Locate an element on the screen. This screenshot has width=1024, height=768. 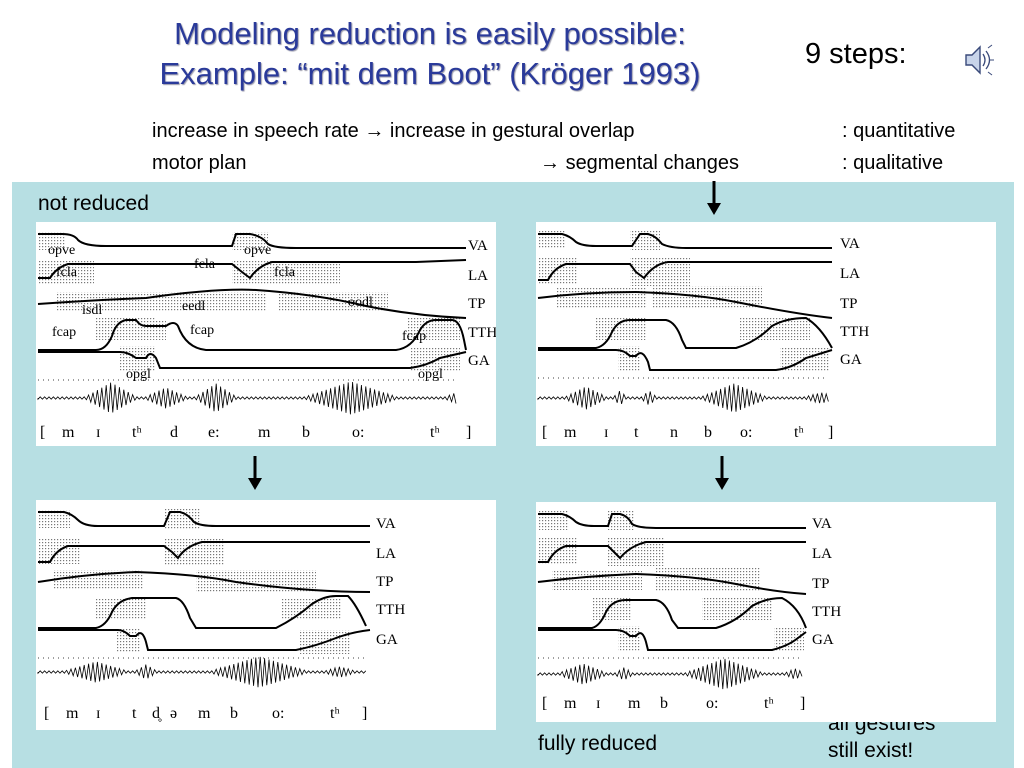
gestural-score-diagram: VA LA TP TTH GA [m ɪ m b o: tʰ] is located at coordinates (689, 611).